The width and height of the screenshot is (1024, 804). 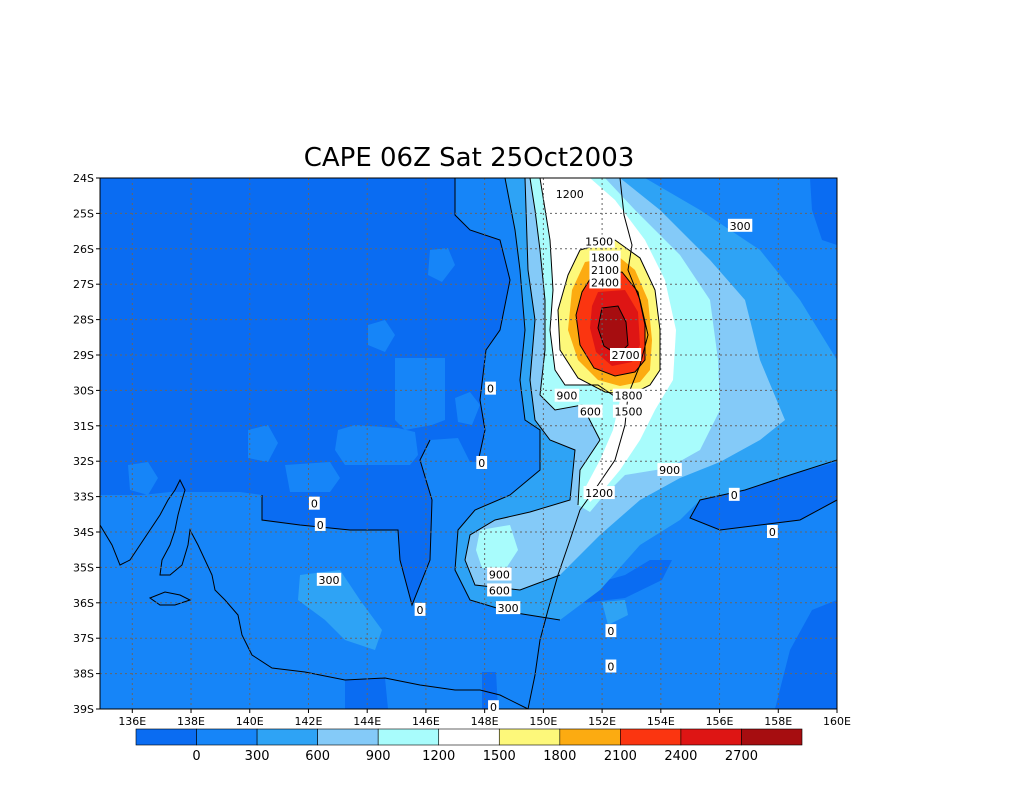 What do you see at coordinates (317, 756) in the screenshot?
I see `colorbar-label: 600` at bounding box center [317, 756].